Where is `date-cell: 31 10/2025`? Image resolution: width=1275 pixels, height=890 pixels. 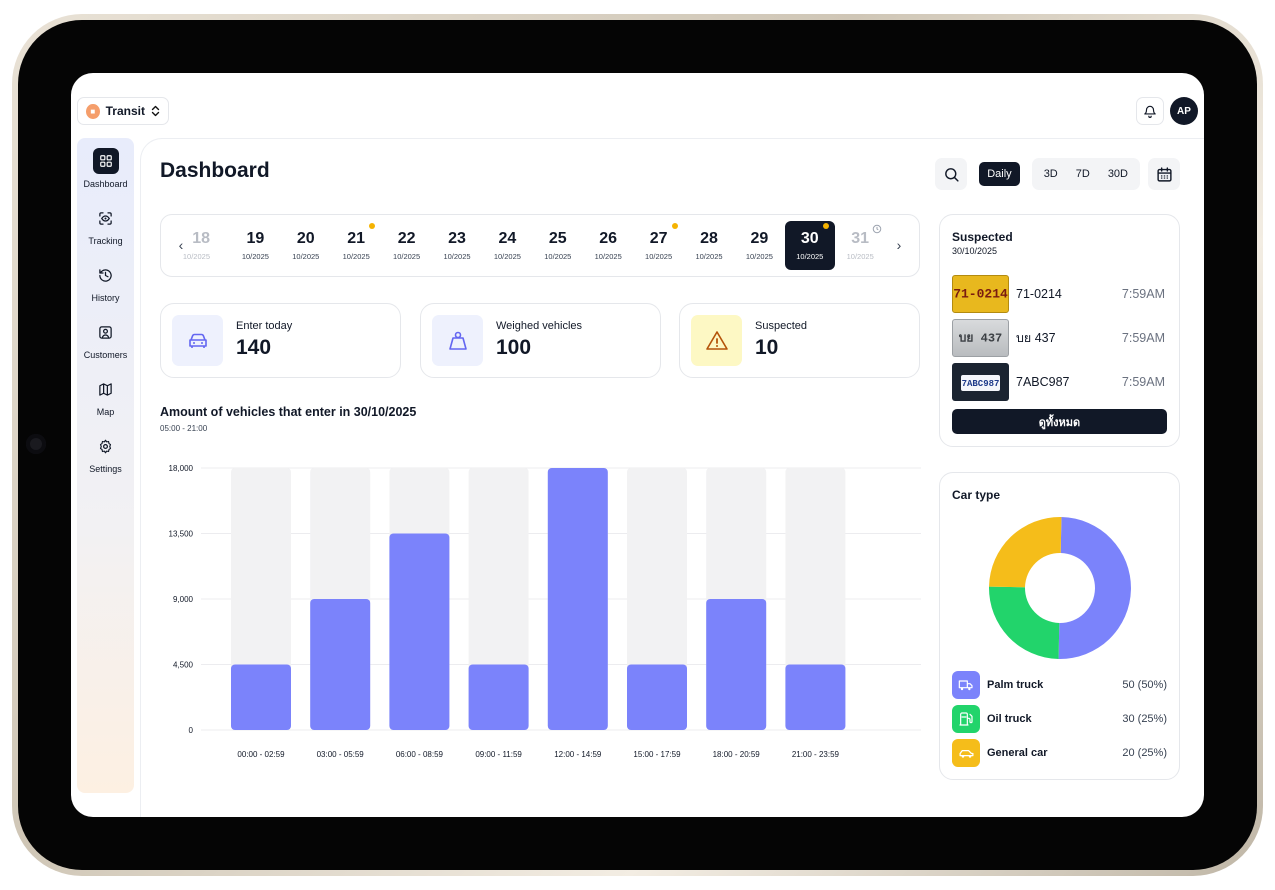
date-cell: 31 10/2025 is located at coordinates (860, 245).